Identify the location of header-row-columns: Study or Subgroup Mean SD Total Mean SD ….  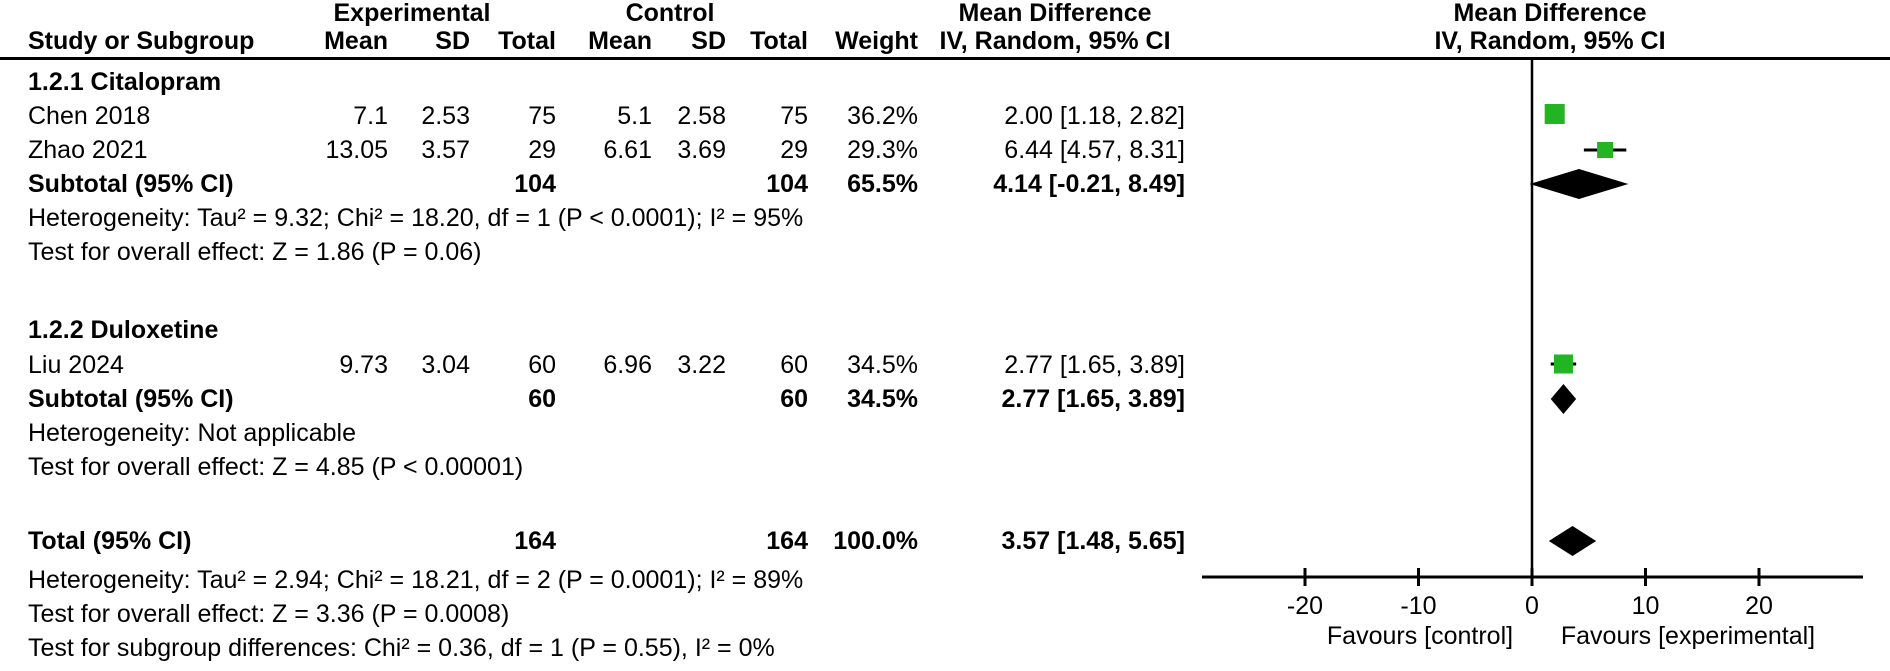
(605, 41).